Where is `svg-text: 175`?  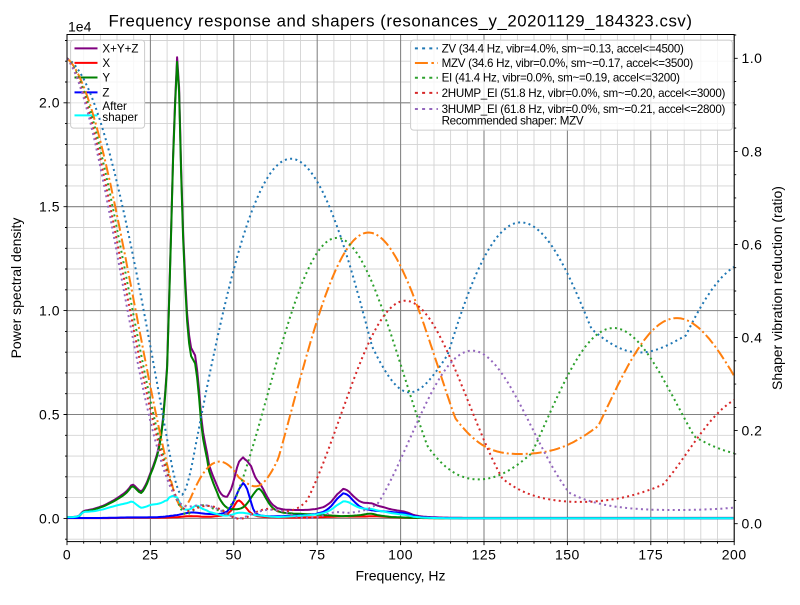 svg-text: 175 is located at coordinates (650, 555).